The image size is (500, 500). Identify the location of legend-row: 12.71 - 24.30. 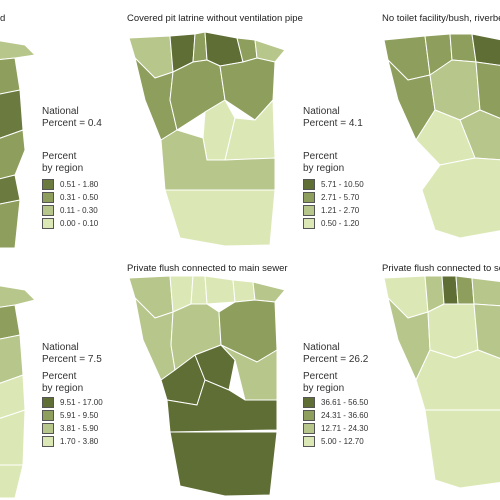
(335, 428).